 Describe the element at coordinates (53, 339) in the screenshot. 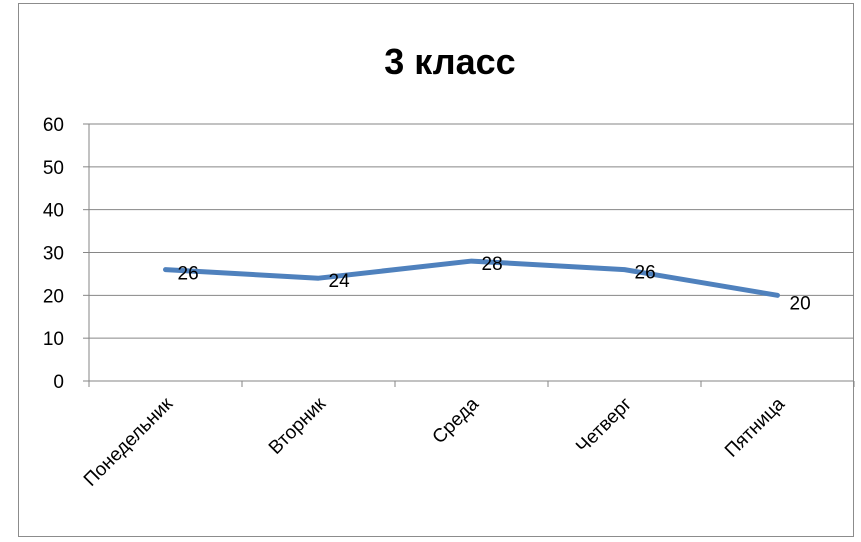

I see `y-tick-label: 10` at that location.